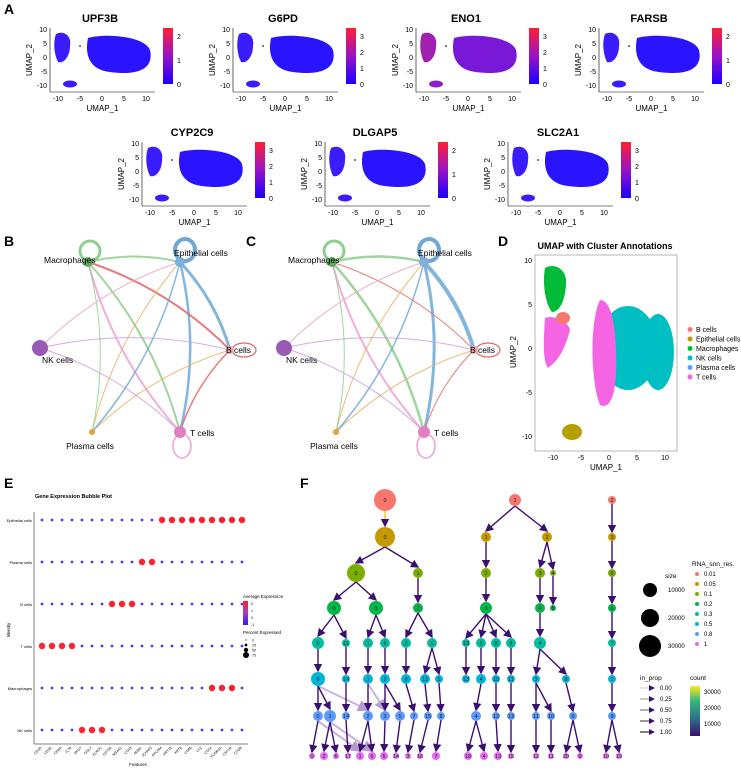 The image size is (741, 775). I want to click on tree-node-label: 5, so click(384, 644).